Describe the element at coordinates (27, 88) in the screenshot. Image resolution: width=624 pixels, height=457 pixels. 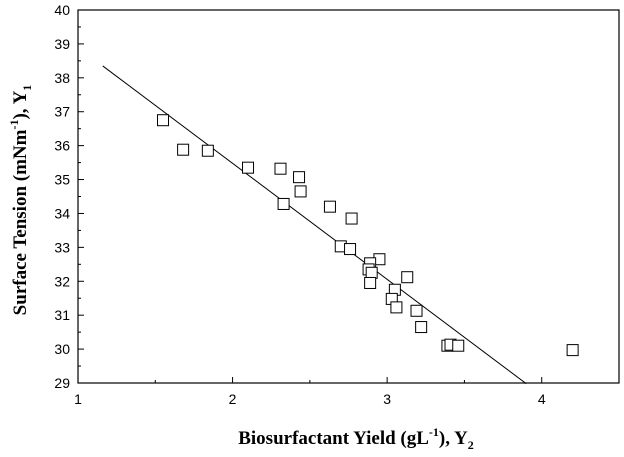
I see `y-axis-title-sub: 1` at that location.